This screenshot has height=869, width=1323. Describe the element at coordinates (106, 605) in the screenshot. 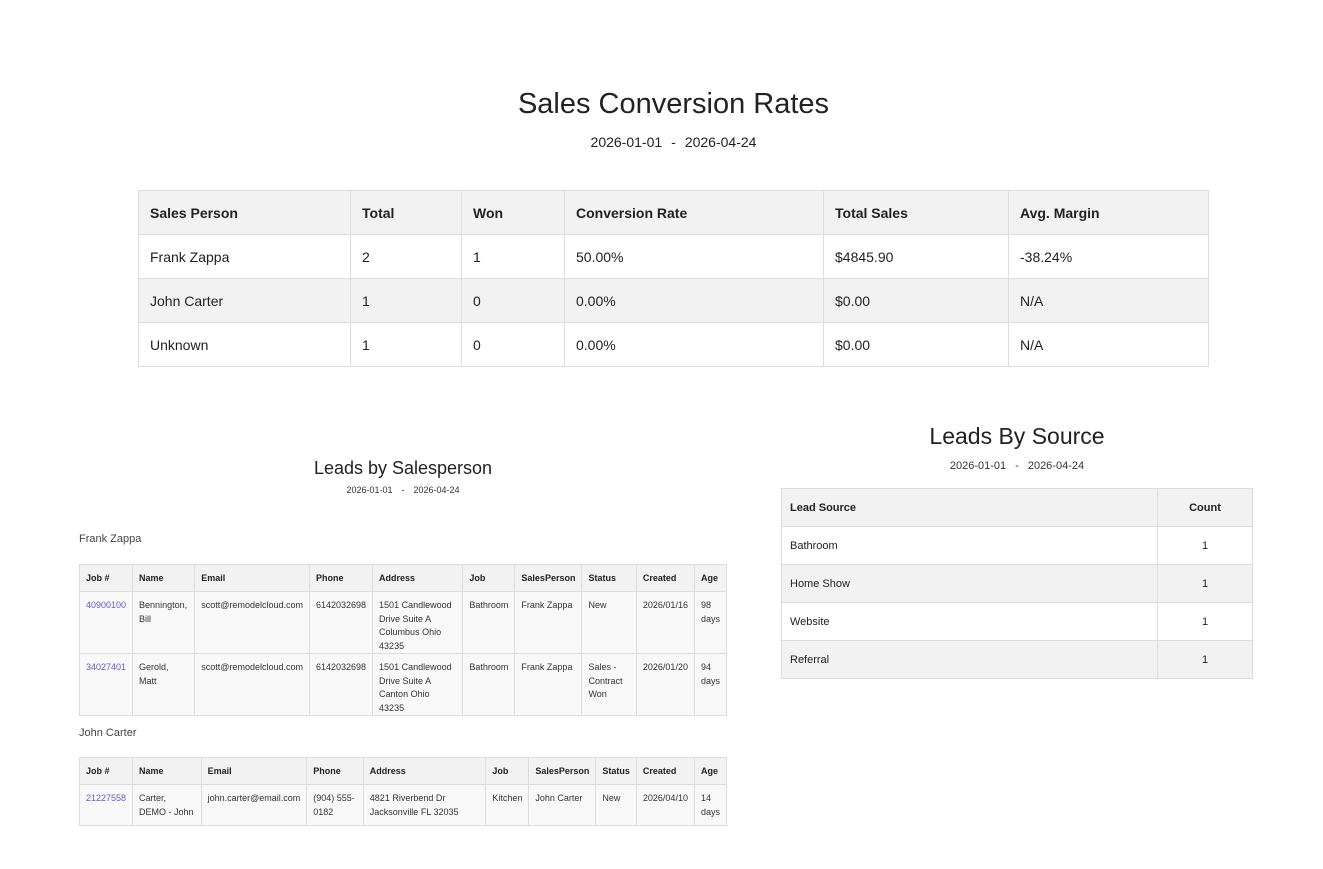

I see `job-number-link: 40900100` at that location.